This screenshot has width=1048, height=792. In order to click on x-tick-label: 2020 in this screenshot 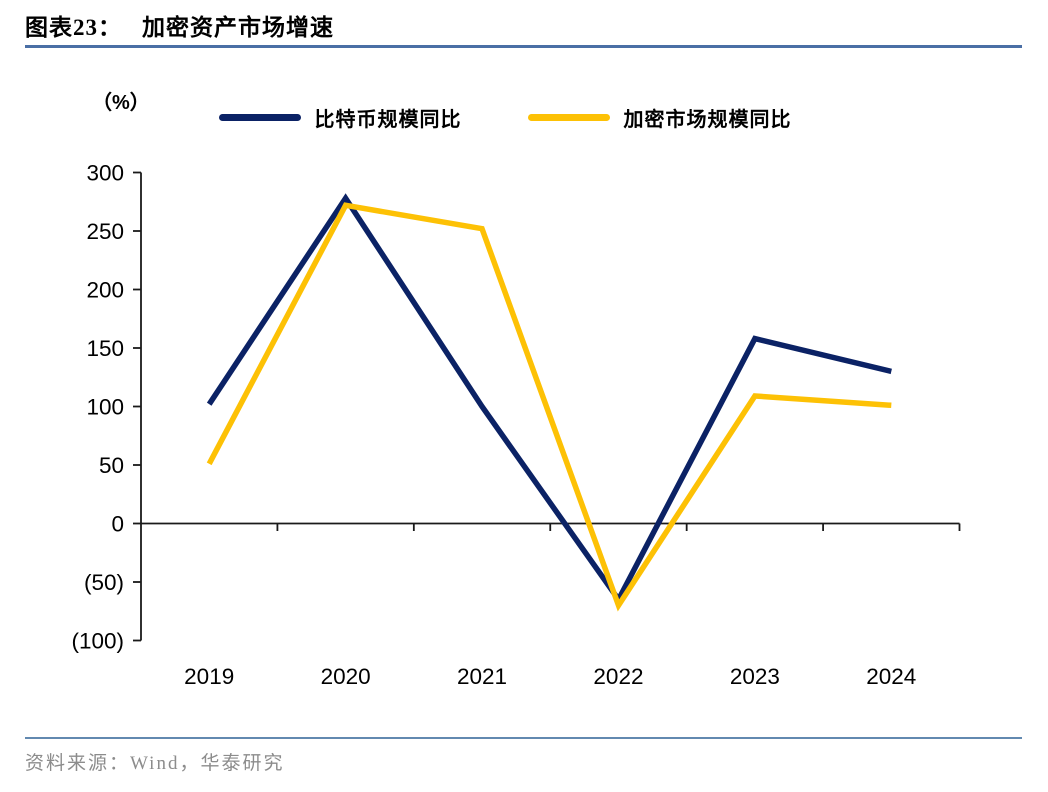, I will do `click(346, 676)`.